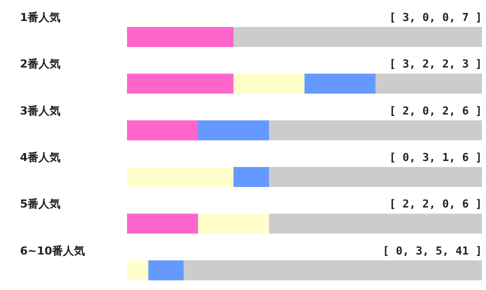  Describe the element at coordinates (432, 251) in the screenshot. I see `annotation: [ 0, 3, 5, 41 ]` at that location.